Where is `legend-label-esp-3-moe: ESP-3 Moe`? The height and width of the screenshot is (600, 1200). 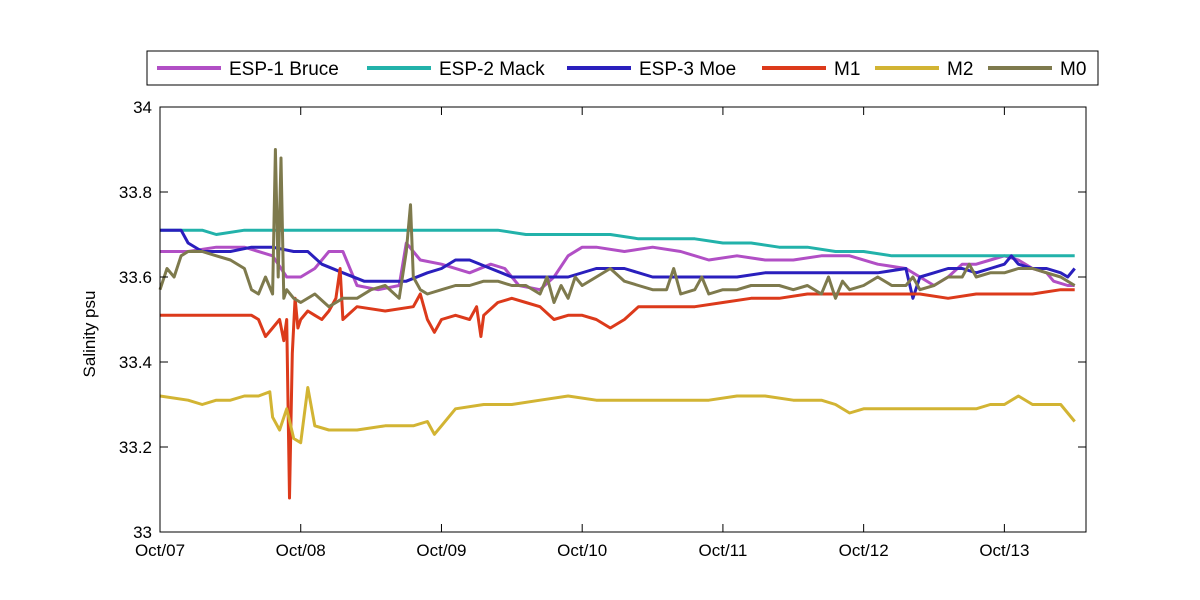 legend-label-esp-3-moe: ESP-3 Moe is located at coordinates (687, 69).